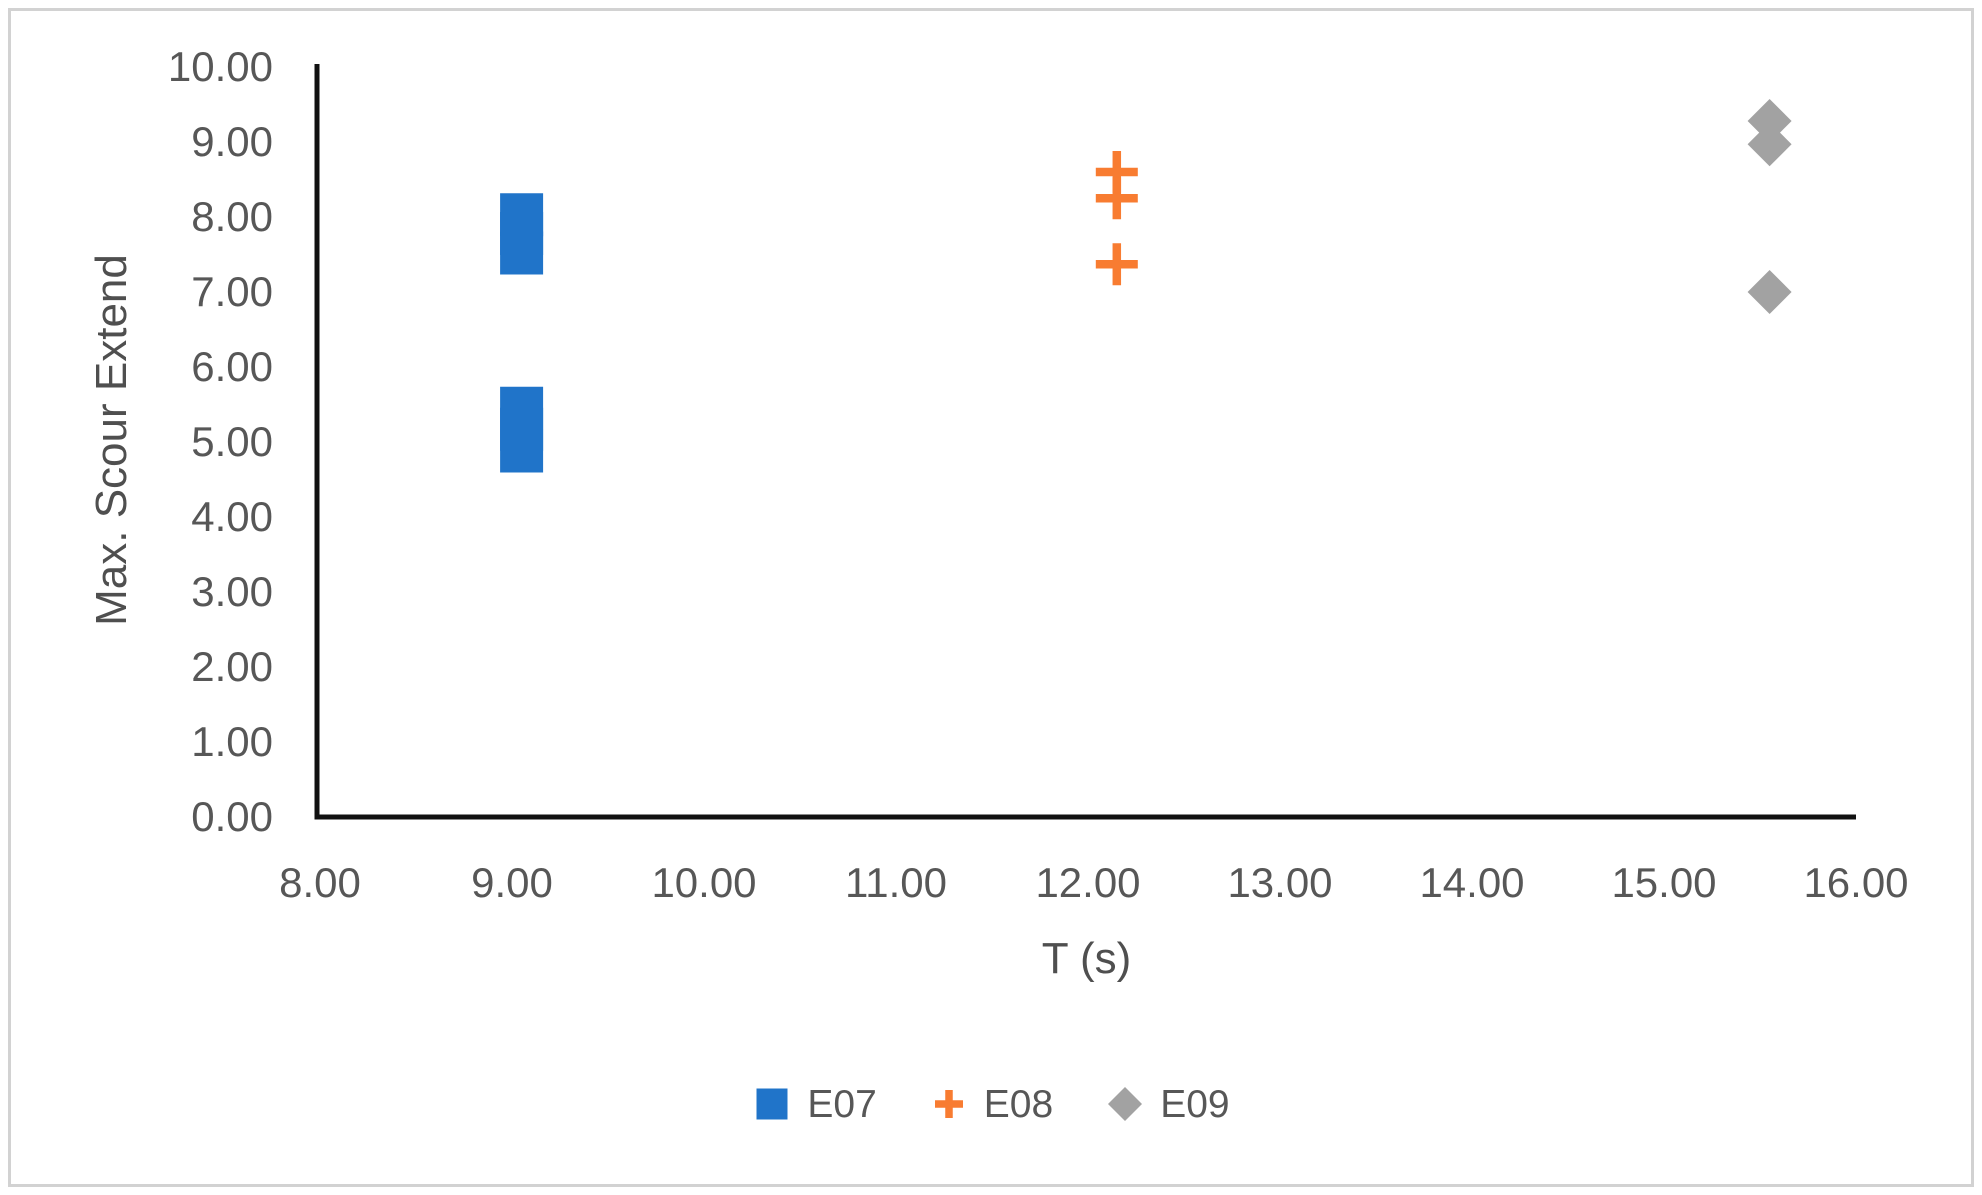  What do you see at coordinates (232, 141) in the screenshot?
I see `y-tick-label: 9.00` at bounding box center [232, 141].